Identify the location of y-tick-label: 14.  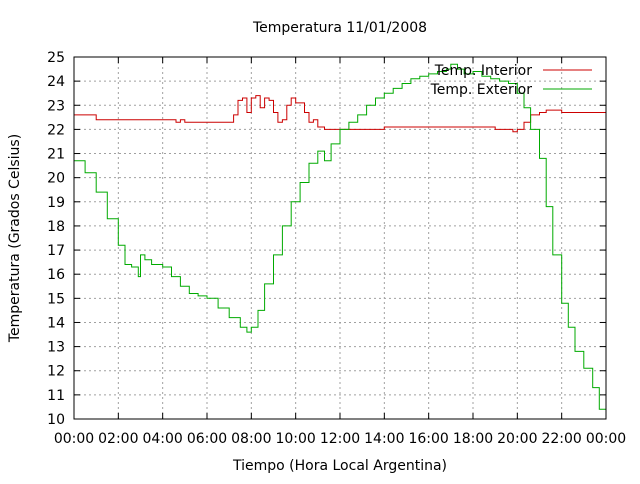
(56, 323).